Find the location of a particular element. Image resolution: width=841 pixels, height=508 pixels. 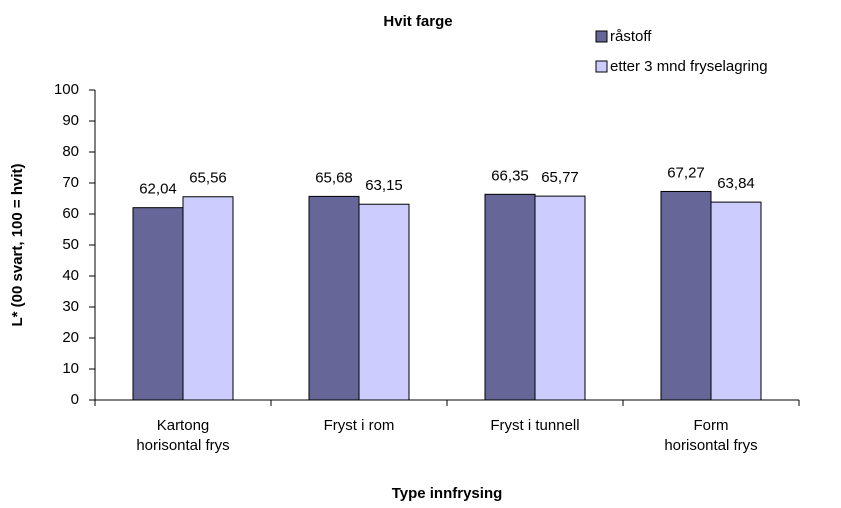

y-tick-label: 90 is located at coordinates (70, 120).